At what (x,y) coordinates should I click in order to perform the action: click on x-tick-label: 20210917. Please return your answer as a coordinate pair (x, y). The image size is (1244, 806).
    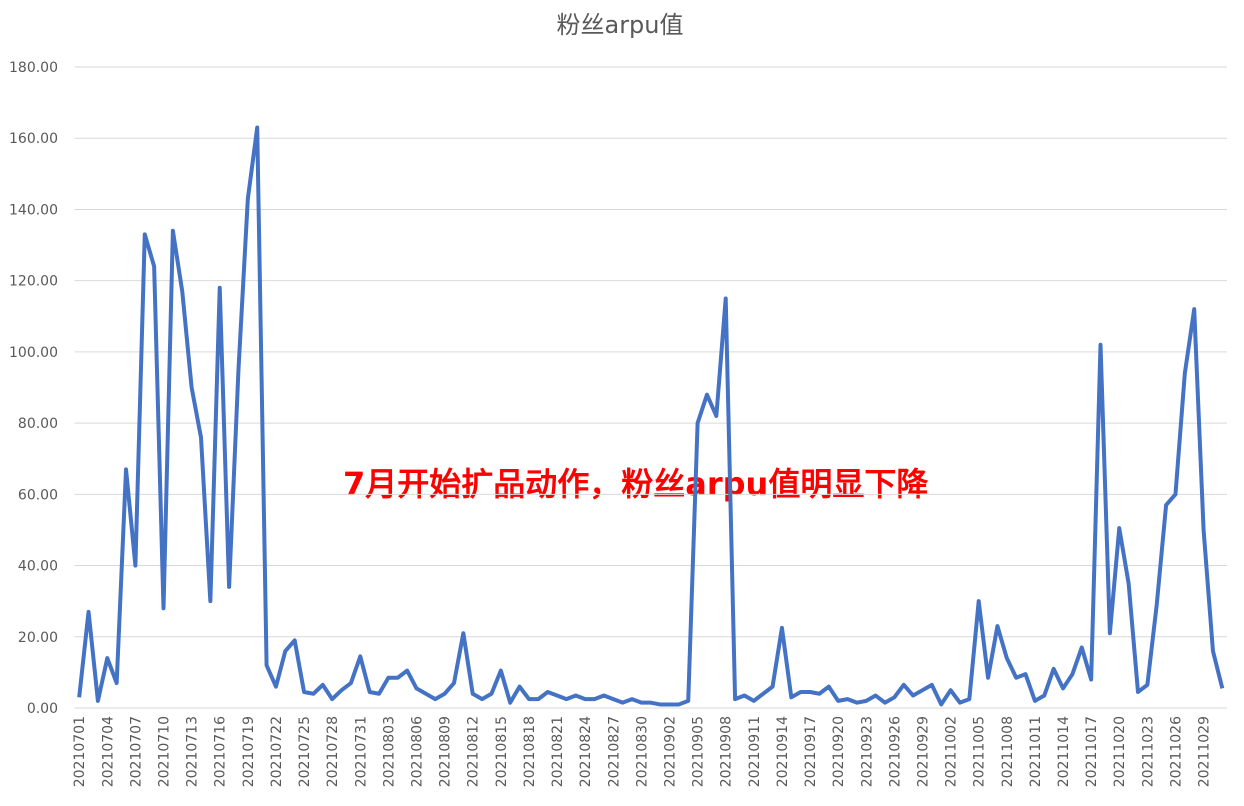
    Looking at the image, I should click on (811, 751).